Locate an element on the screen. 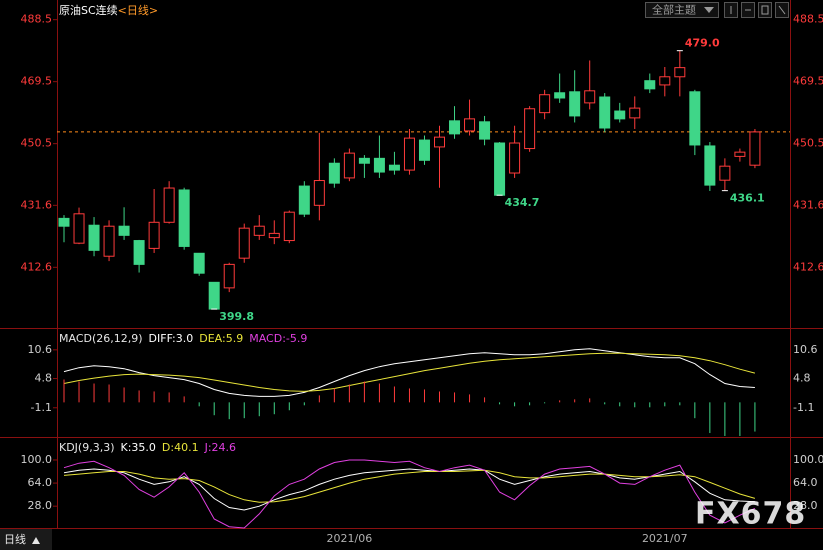 The width and height of the screenshot is (823, 550). theme-button-label: 全部主题 is located at coordinates (674, 10).